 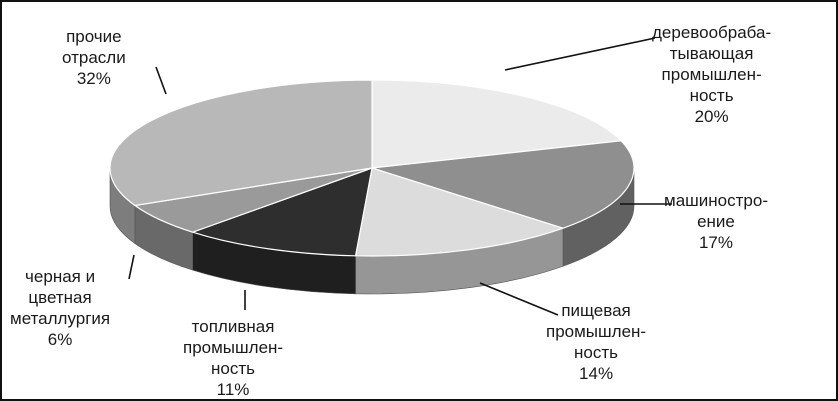 What do you see at coordinates (596, 373) in the screenshot?
I see `slice-value-food-industry: 14%` at bounding box center [596, 373].